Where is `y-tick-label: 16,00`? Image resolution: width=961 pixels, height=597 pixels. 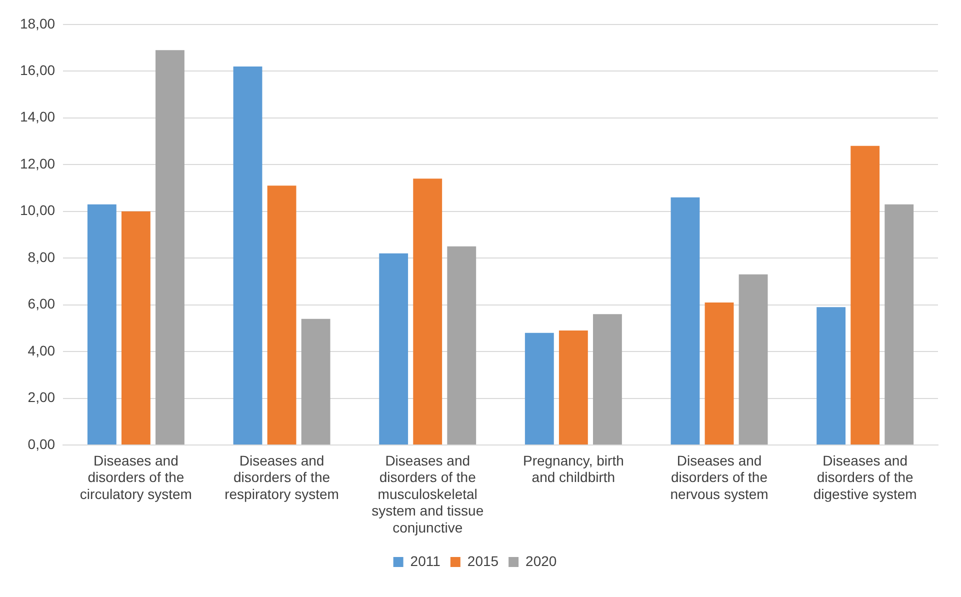
y-tick-label: 16,00 is located at coordinates (38, 70).